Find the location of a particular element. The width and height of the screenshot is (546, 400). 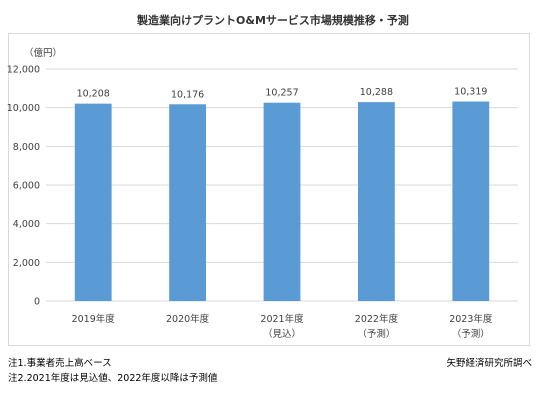

y-tick-label: 6,000 is located at coordinates (26, 186).